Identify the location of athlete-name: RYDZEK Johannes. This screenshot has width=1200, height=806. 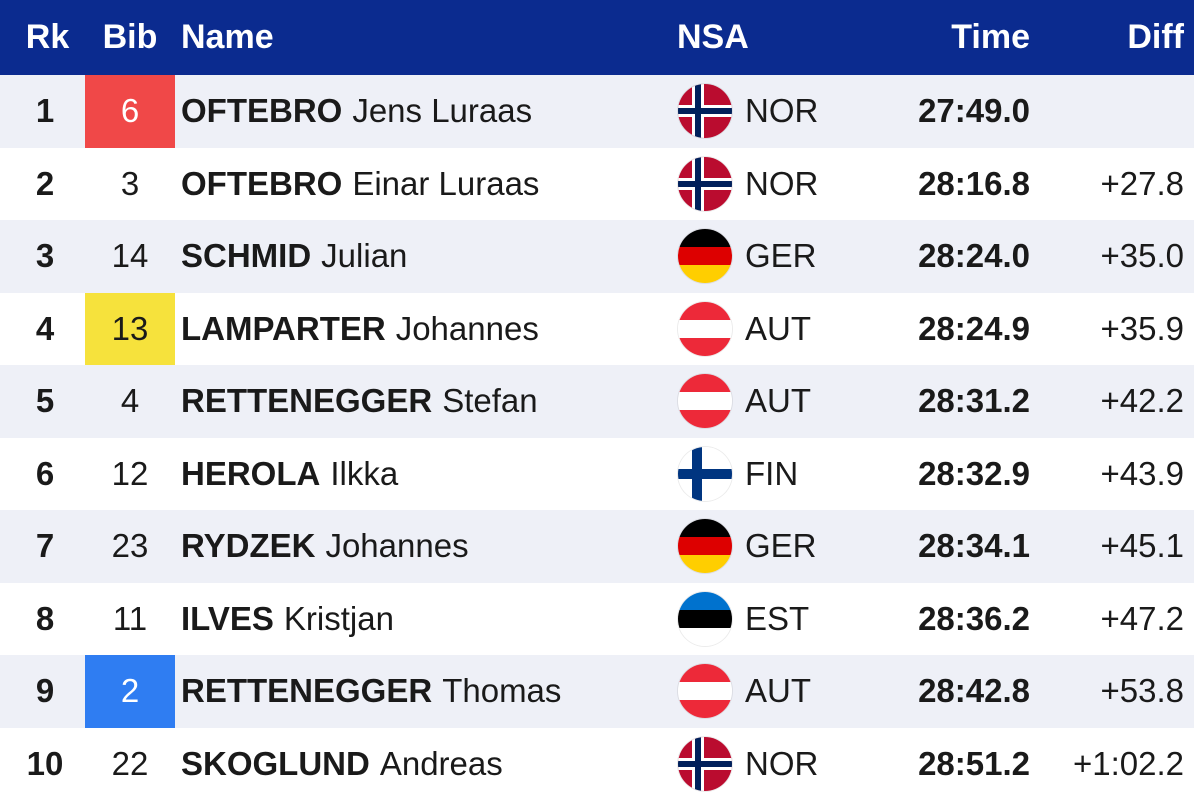
(325, 546).